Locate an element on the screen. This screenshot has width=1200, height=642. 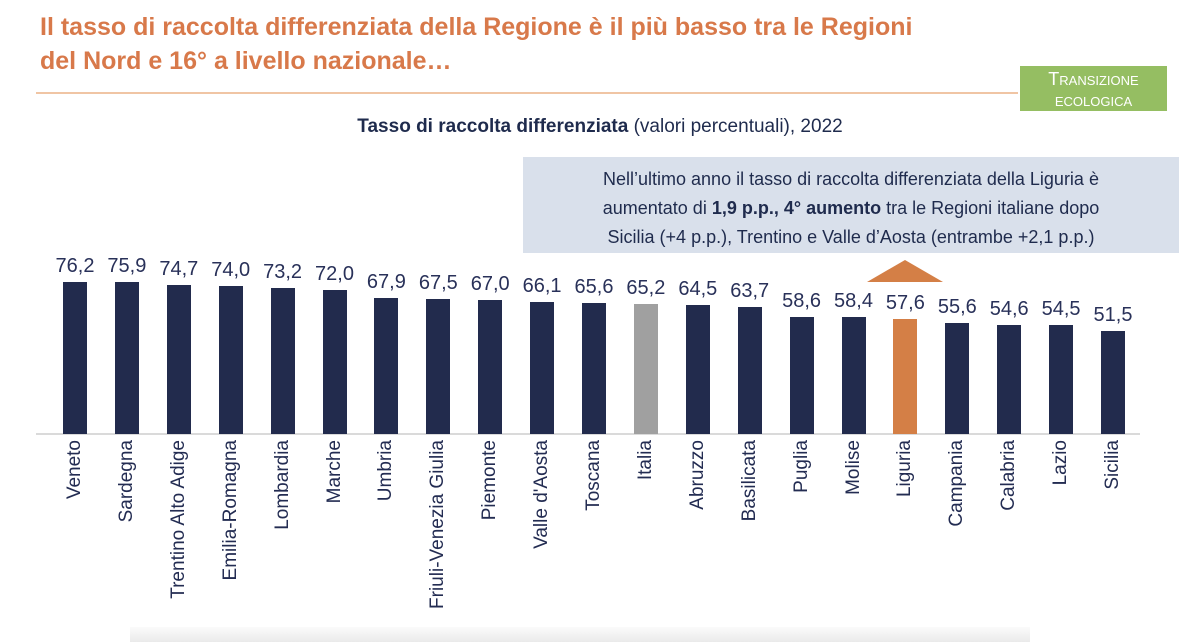
bar-liguria is located at coordinates (905, 376).